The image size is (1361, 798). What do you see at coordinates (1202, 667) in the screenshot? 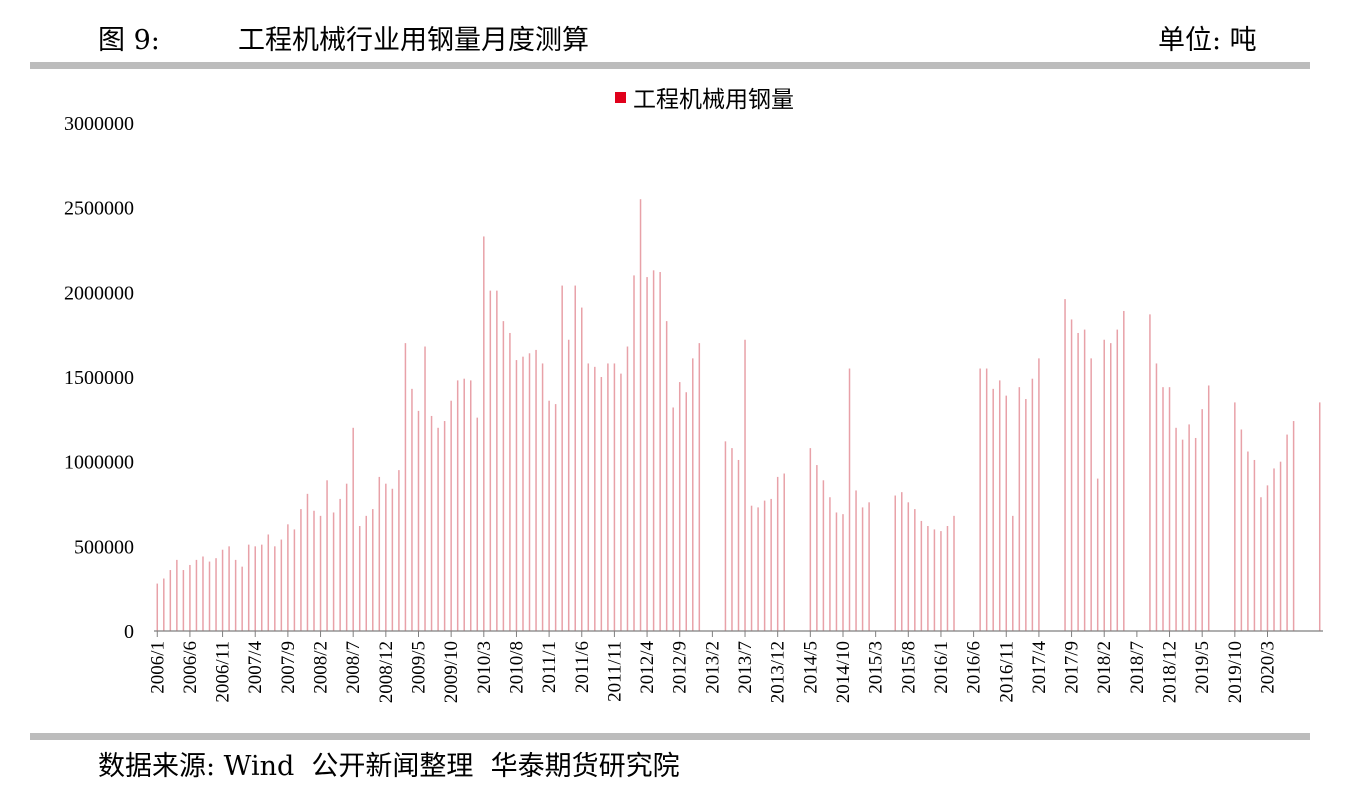
I see `x-tick-label: 2019/5` at bounding box center [1202, 667].